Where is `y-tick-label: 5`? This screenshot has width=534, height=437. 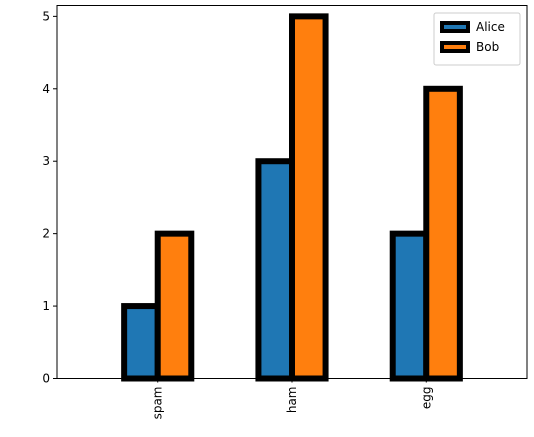 y-tick-label: 5 is located at coordinates (46, 16).